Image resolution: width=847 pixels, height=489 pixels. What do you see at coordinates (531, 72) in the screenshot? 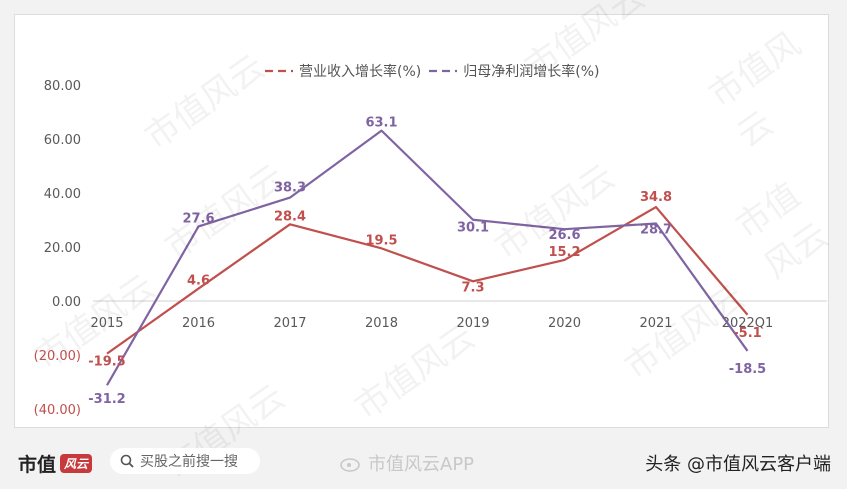
I see `legend-label-profit: 归母净利润增长率(%)` at bounding box center [531, 72].